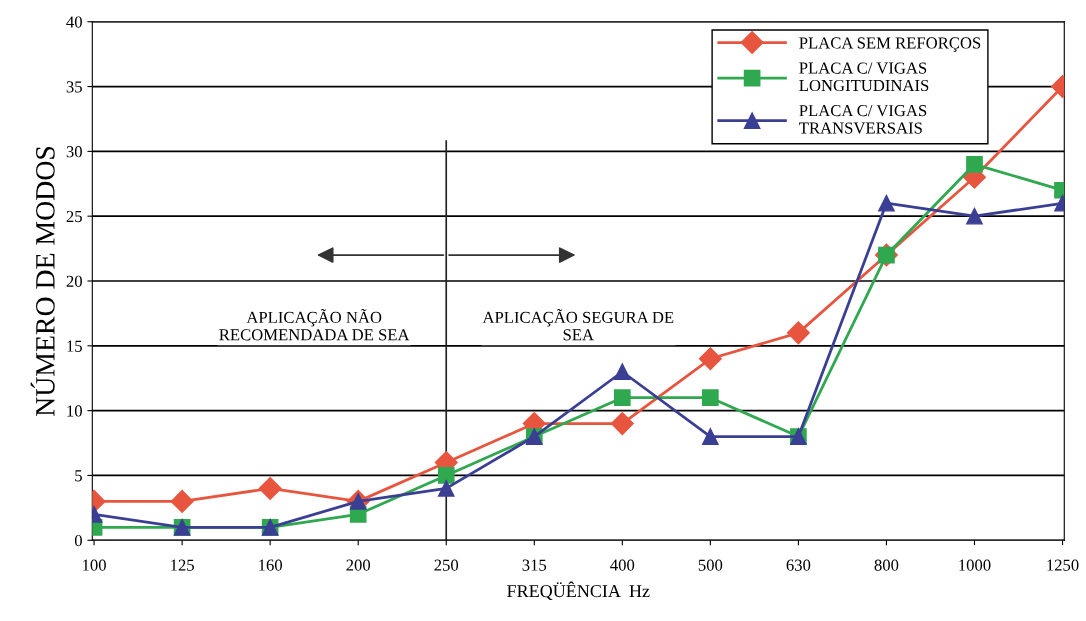 The width and height of the screenshot is (1086, 621). I want to click on x-tick-label: 100, so click(94, 565).